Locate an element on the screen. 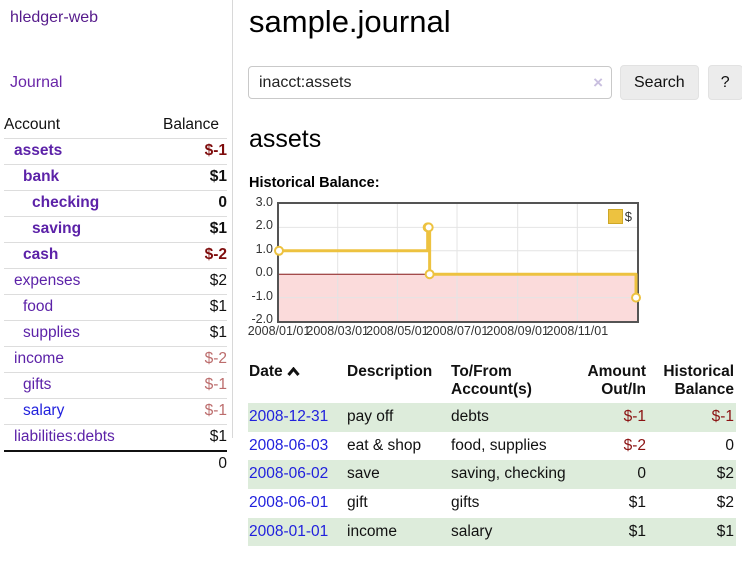 The image size is (742, 582). account-row: salary $-1 is located at coordinates (115, 412).